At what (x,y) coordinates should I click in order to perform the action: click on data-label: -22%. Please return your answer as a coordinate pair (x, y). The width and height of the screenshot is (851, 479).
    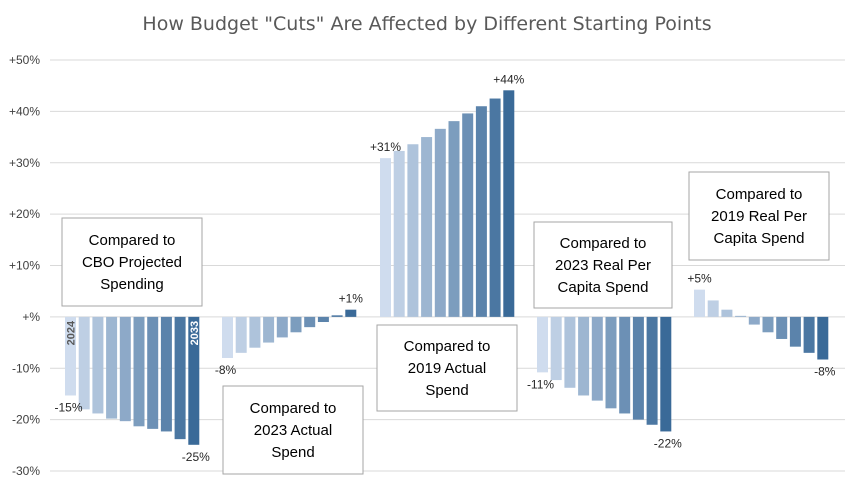
    Looking at the image, I should click on (668, 443).